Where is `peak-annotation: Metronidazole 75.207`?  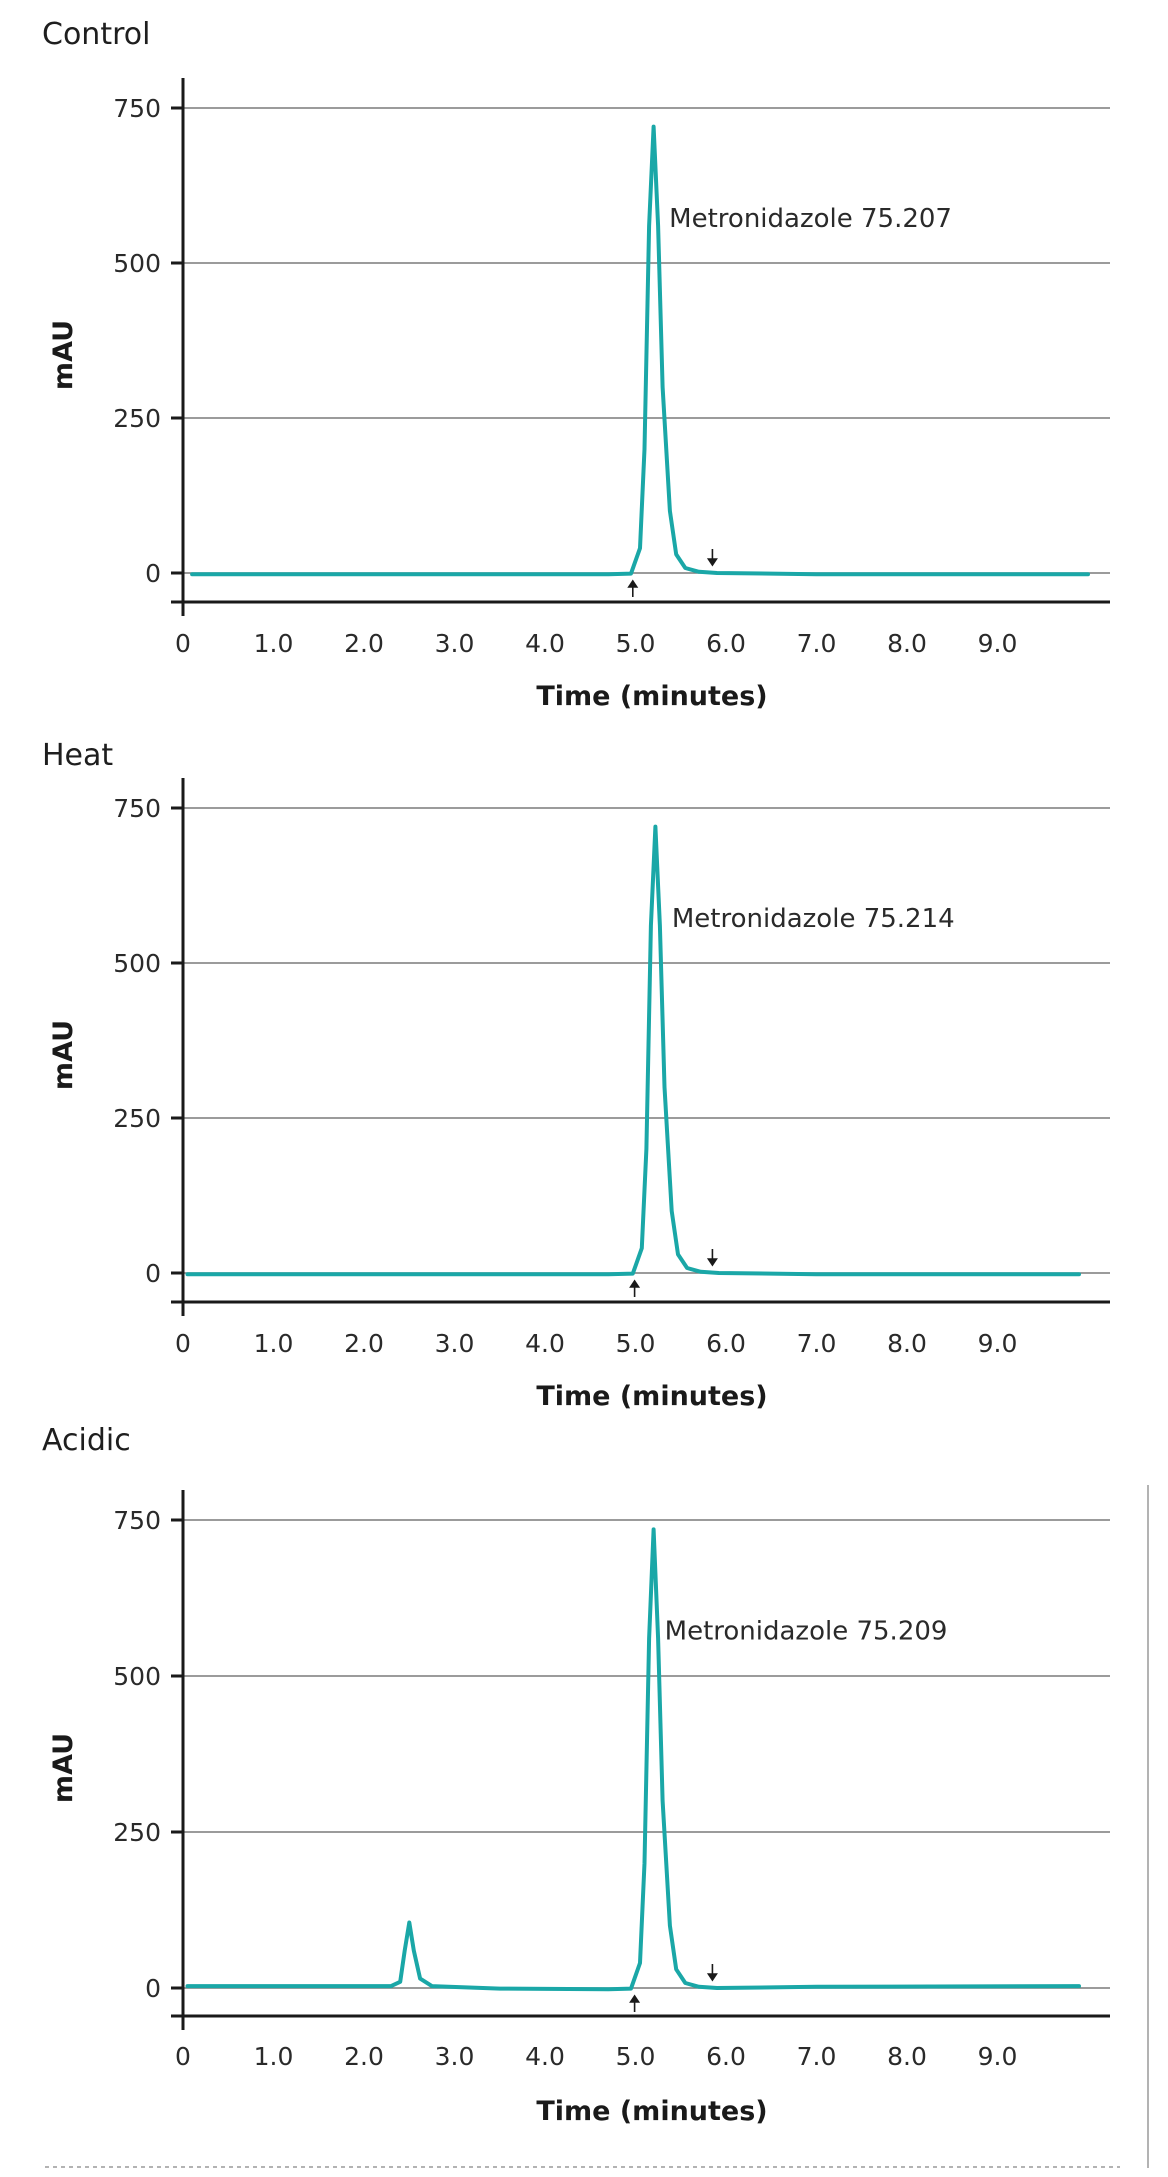 peak-annotation: Metronidazole 75.207 is located at coordinates (810, 219).